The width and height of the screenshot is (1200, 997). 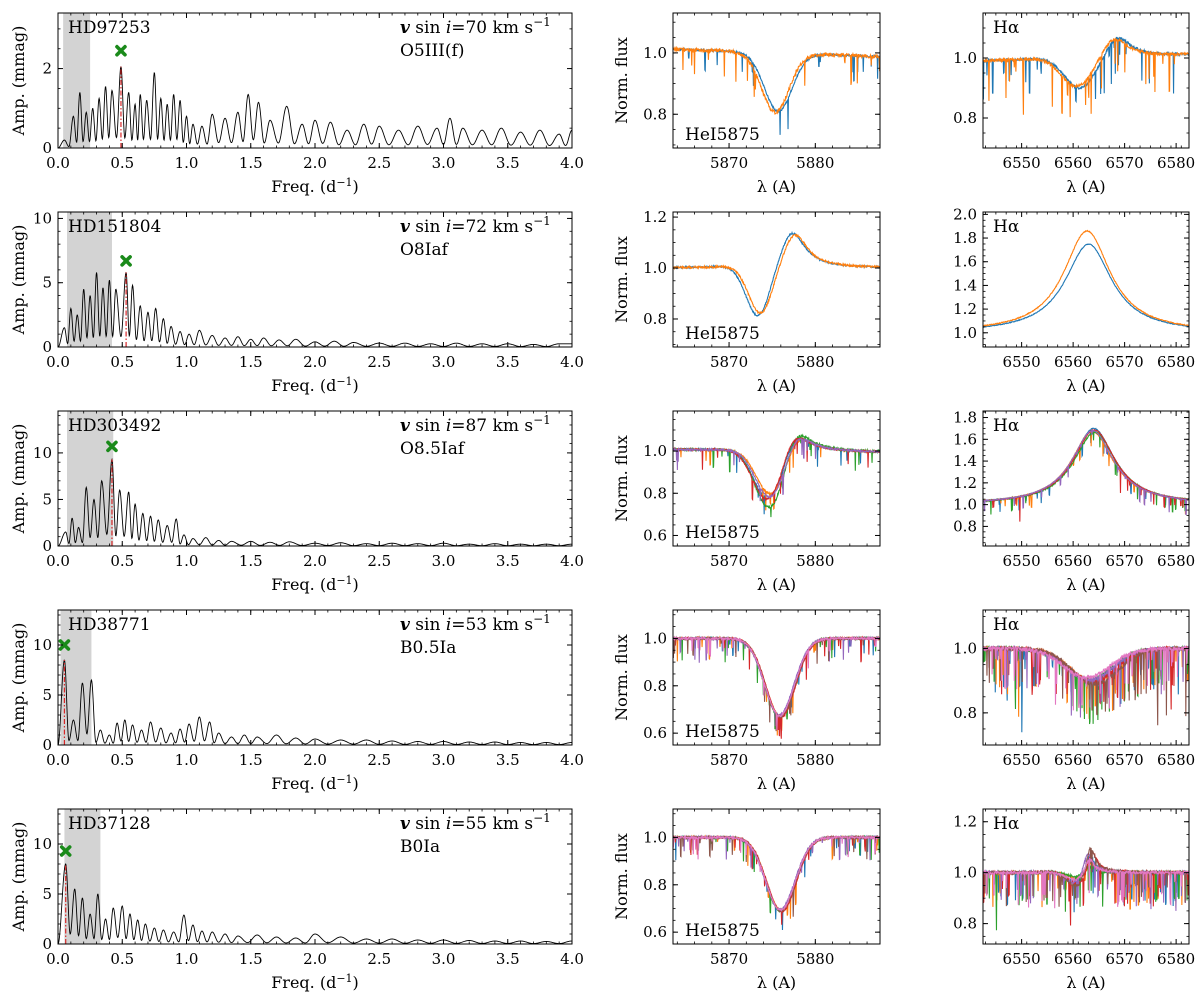 I want to click on halpha-hd151804-frame, so click(x=1086, y=279).